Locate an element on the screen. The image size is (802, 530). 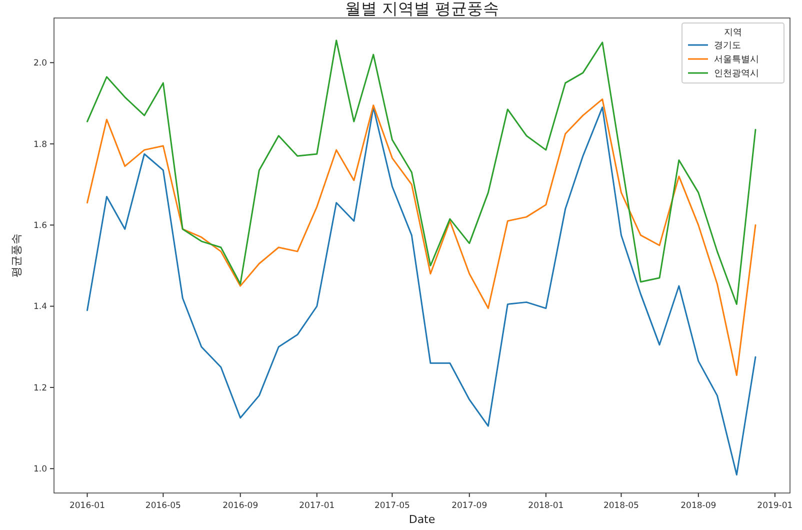
x-tick-label: 2019-01 is located at coordinates (775, 506).